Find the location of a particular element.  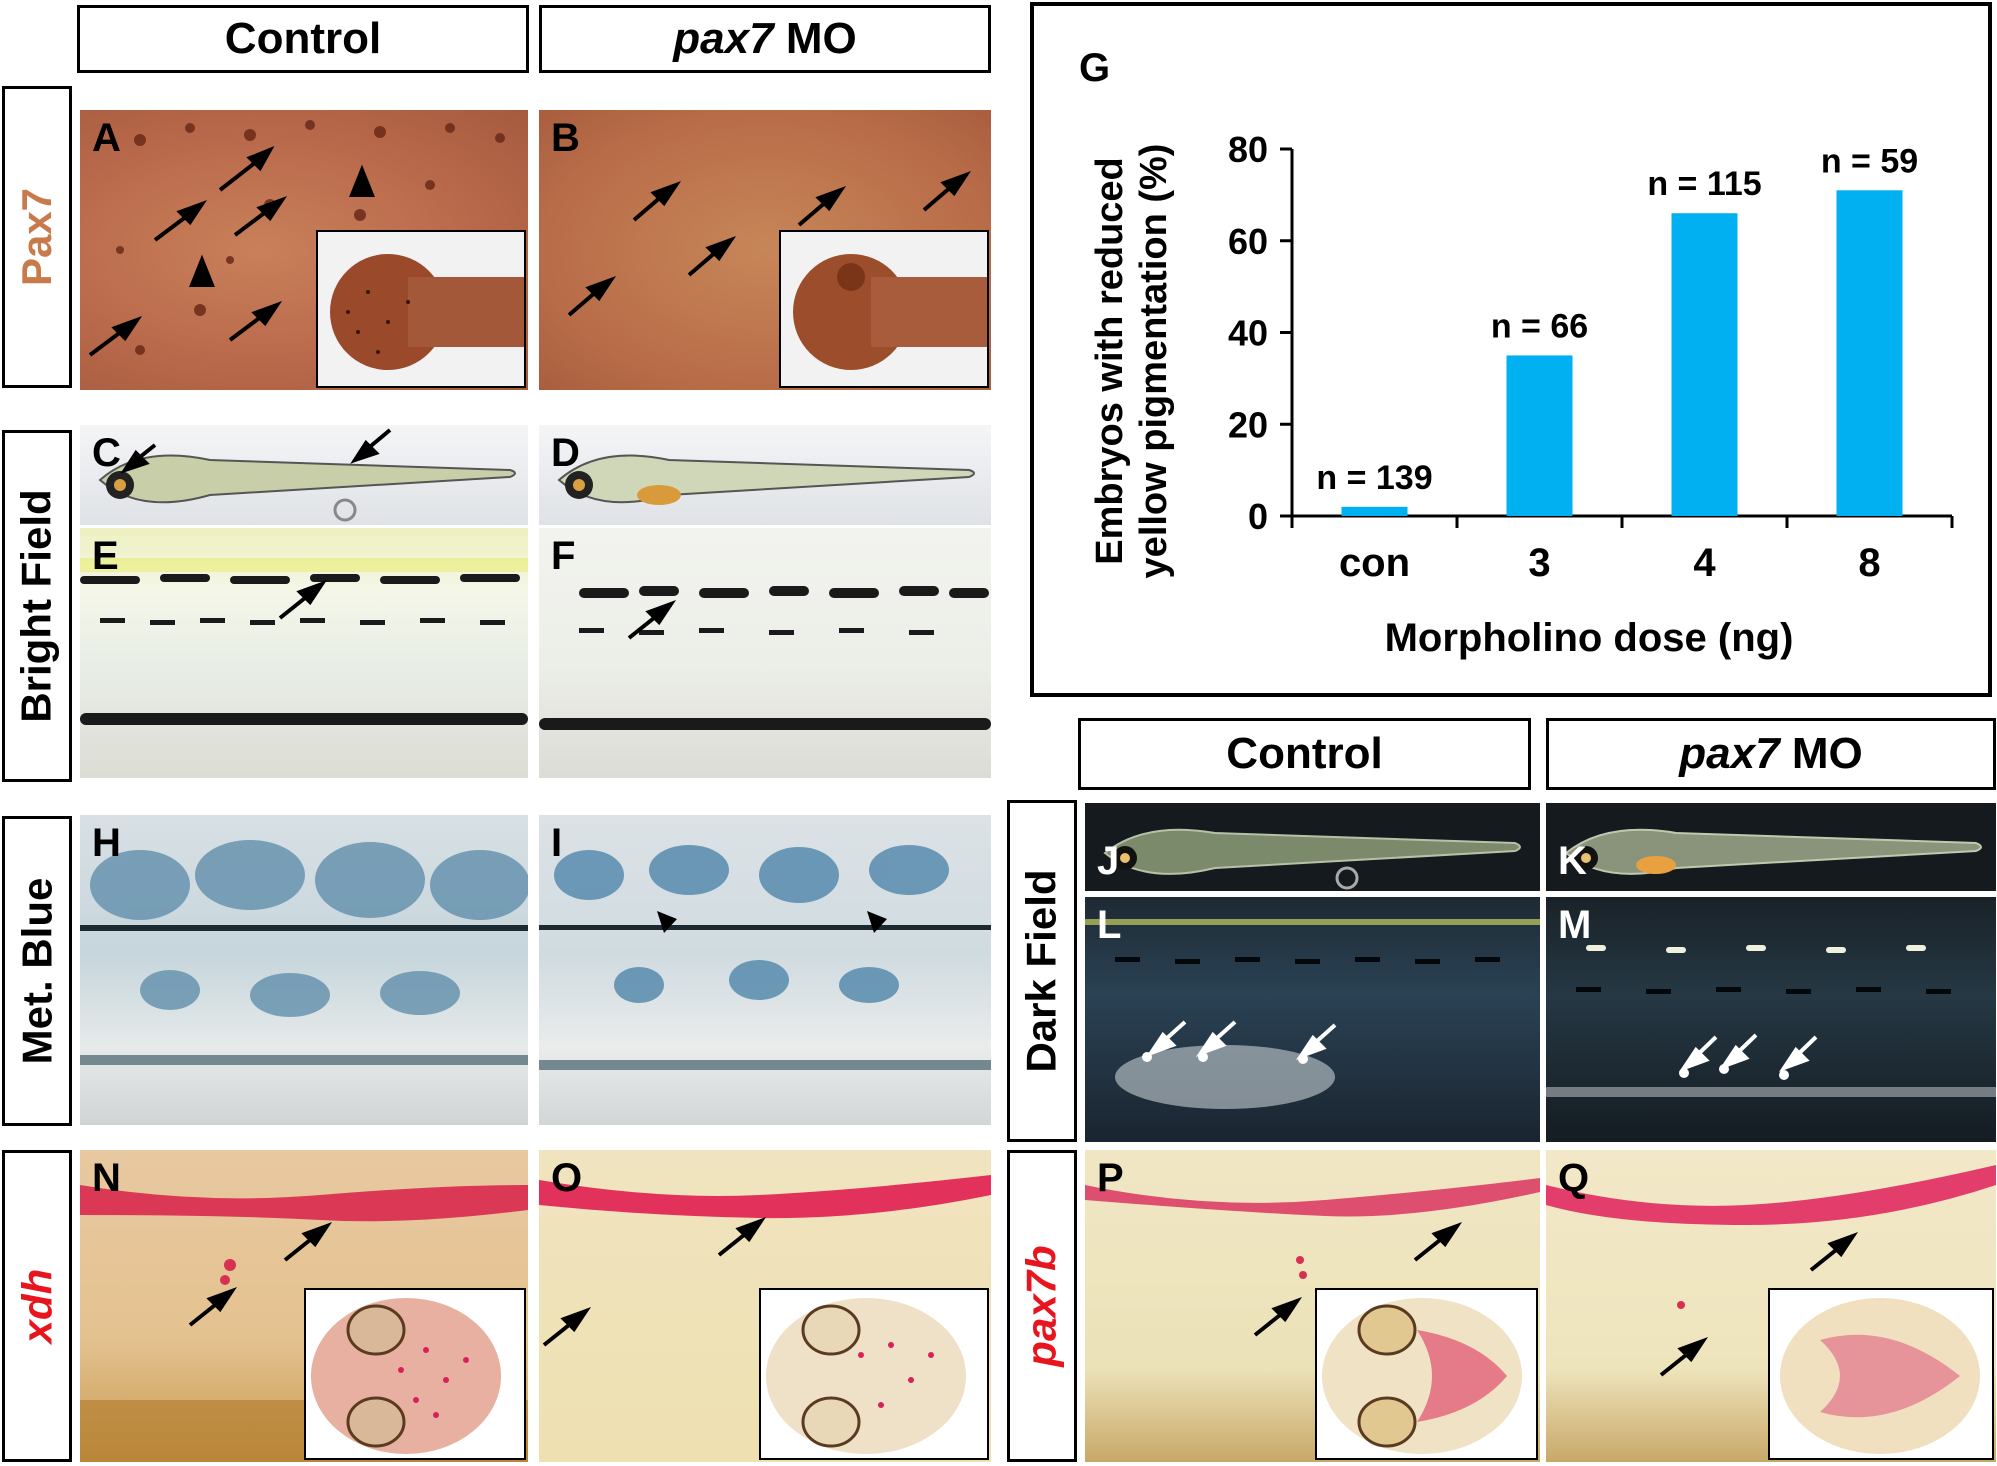

inset-p-head is located at coordinates (1426, 1374).